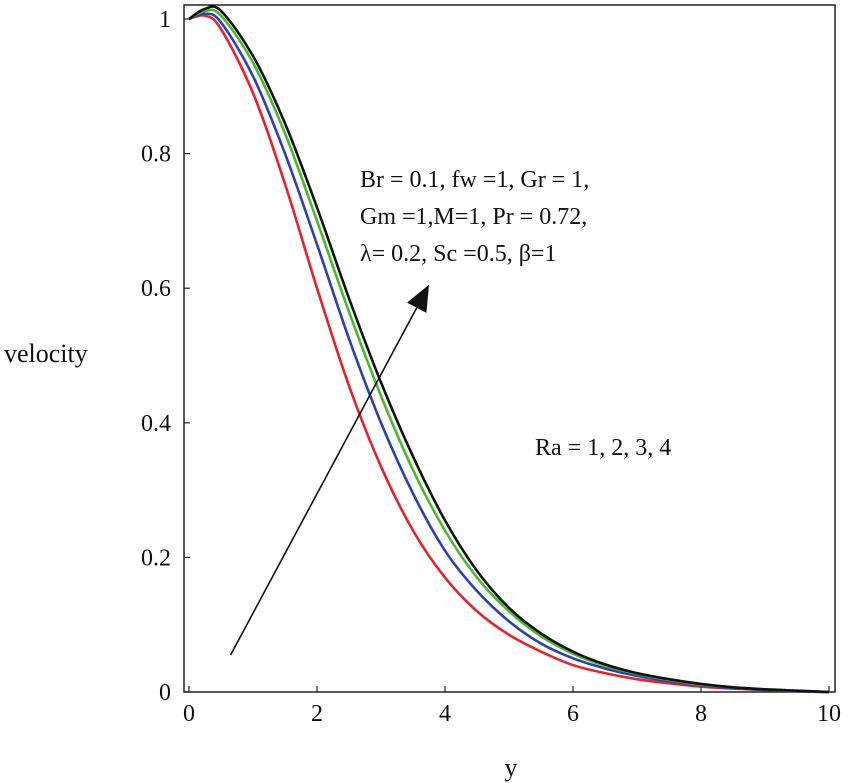 The height and width of the screenshot is (783, 850). I want to click on y-tick-label: 0.2, so click(156, 558).